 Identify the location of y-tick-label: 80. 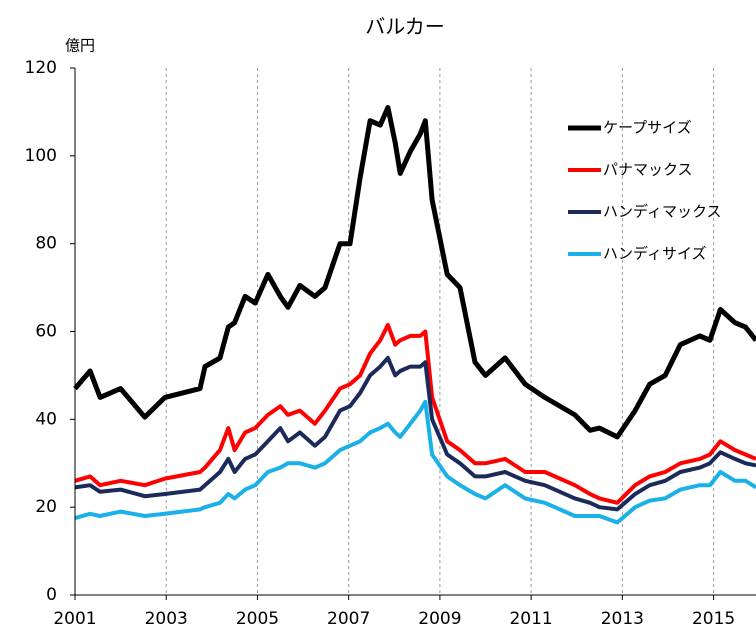
(46, 244).